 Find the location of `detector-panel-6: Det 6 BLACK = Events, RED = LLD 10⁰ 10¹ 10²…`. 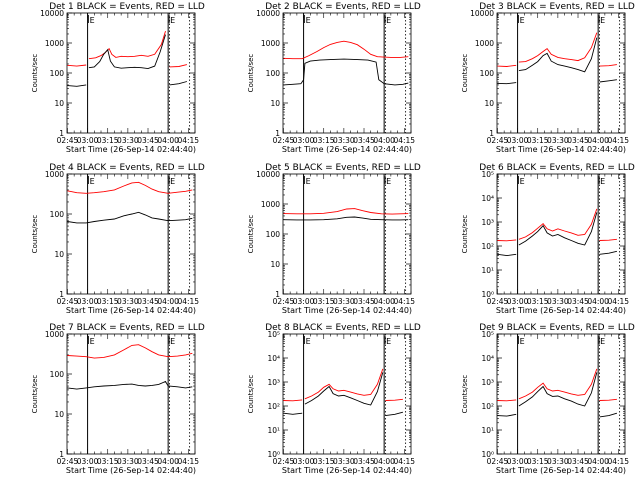

detector-panel-6: Det 6 BLACK = Events, RED = LLD 10⁰ 10¹ 10²… is located at coordinates (548, 239).